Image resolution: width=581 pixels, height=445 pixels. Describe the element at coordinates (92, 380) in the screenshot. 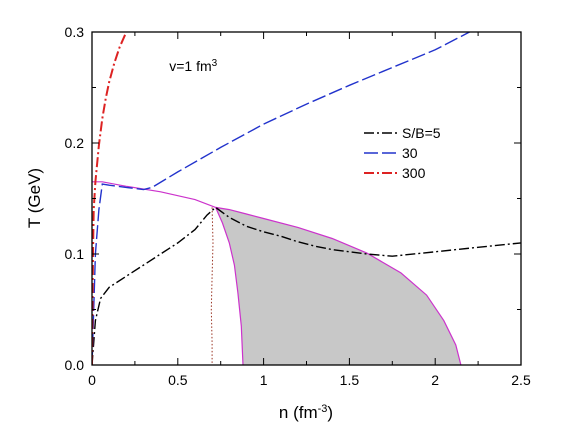

I see `x-tick-label: 0` at that location.